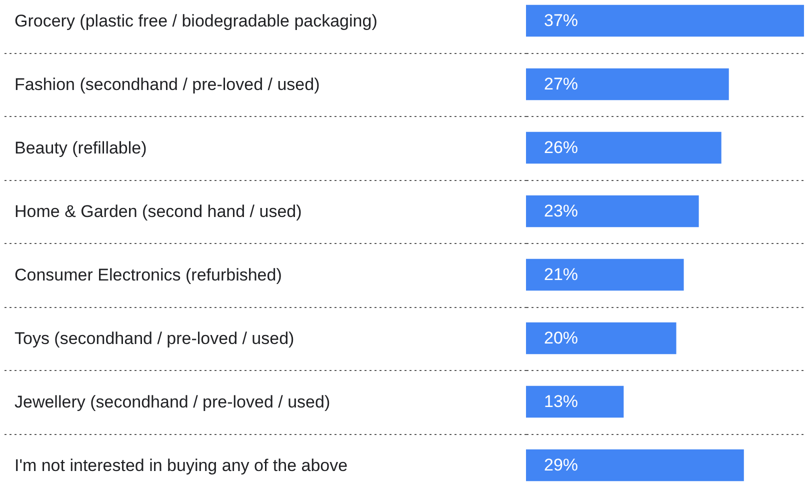 The height and width of the screenshot is (499, 807). What do you see at coordinates (561, 147) in the screenshot?
I see `data-label: 26%` at bounding box center [561, 147].